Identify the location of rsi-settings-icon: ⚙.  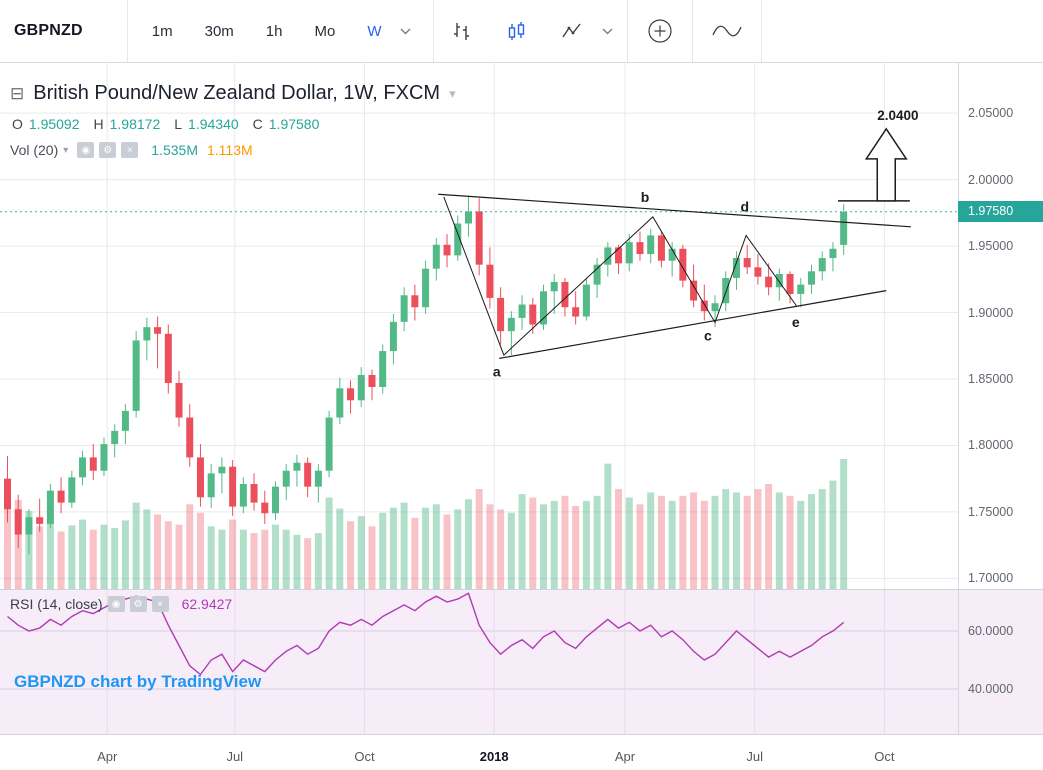
(138, 604).